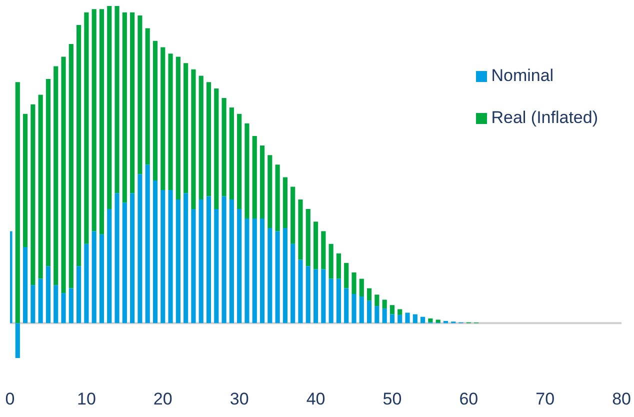  Describe the element at coordinates (316, 398) in the screenshot. I see `x-tick-label: 40` at that location.